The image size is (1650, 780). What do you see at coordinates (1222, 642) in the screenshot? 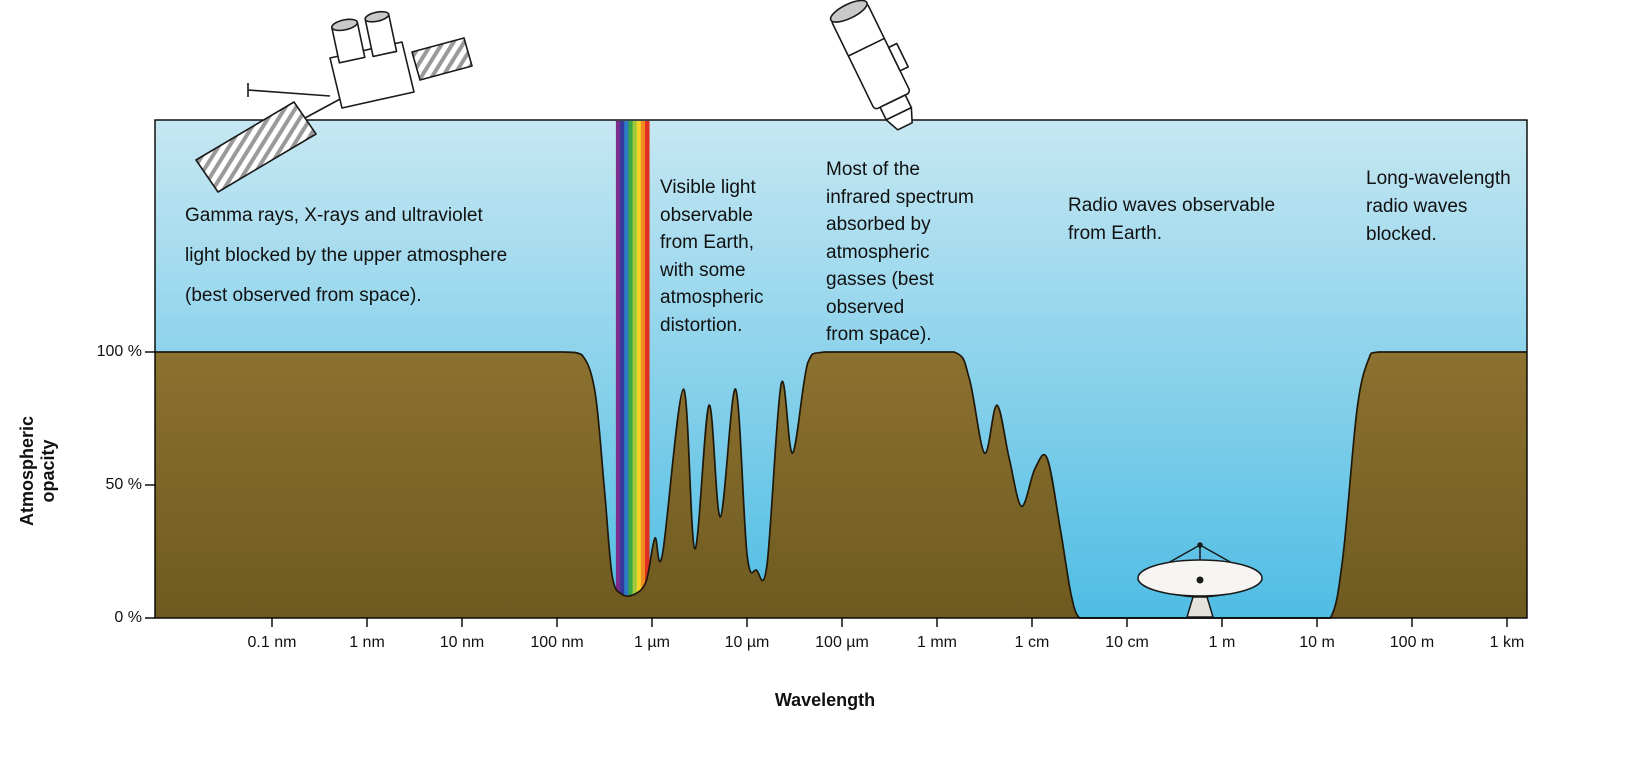
I see `x-tick-label: 1 m` at bounding box center [1222, 642].